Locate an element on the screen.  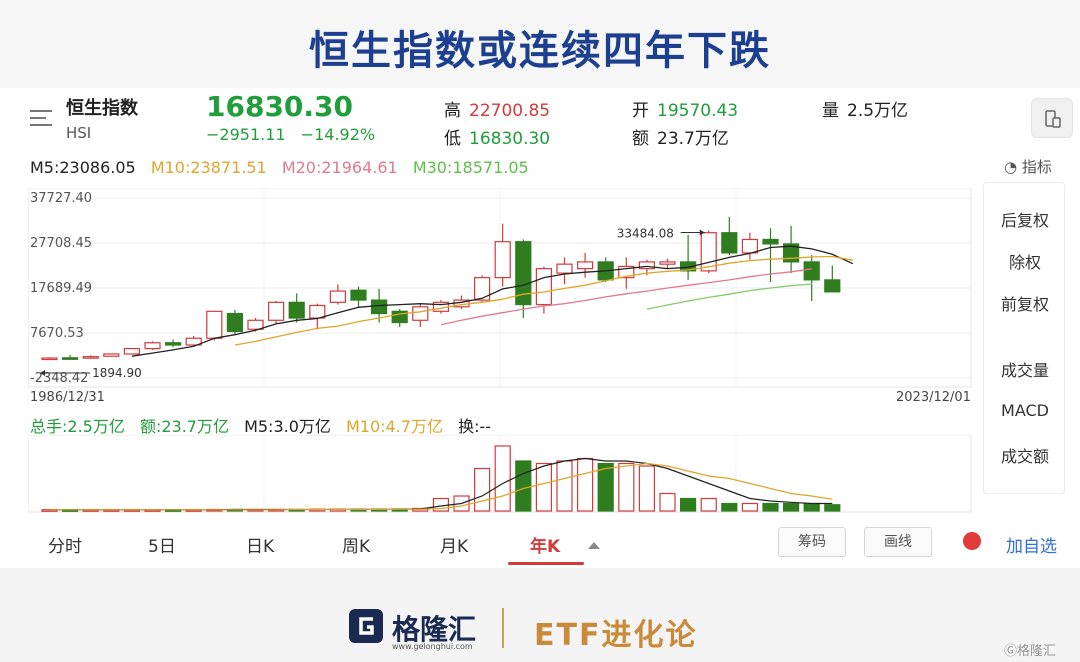
menu-icon is located at coordinates (41, 118).